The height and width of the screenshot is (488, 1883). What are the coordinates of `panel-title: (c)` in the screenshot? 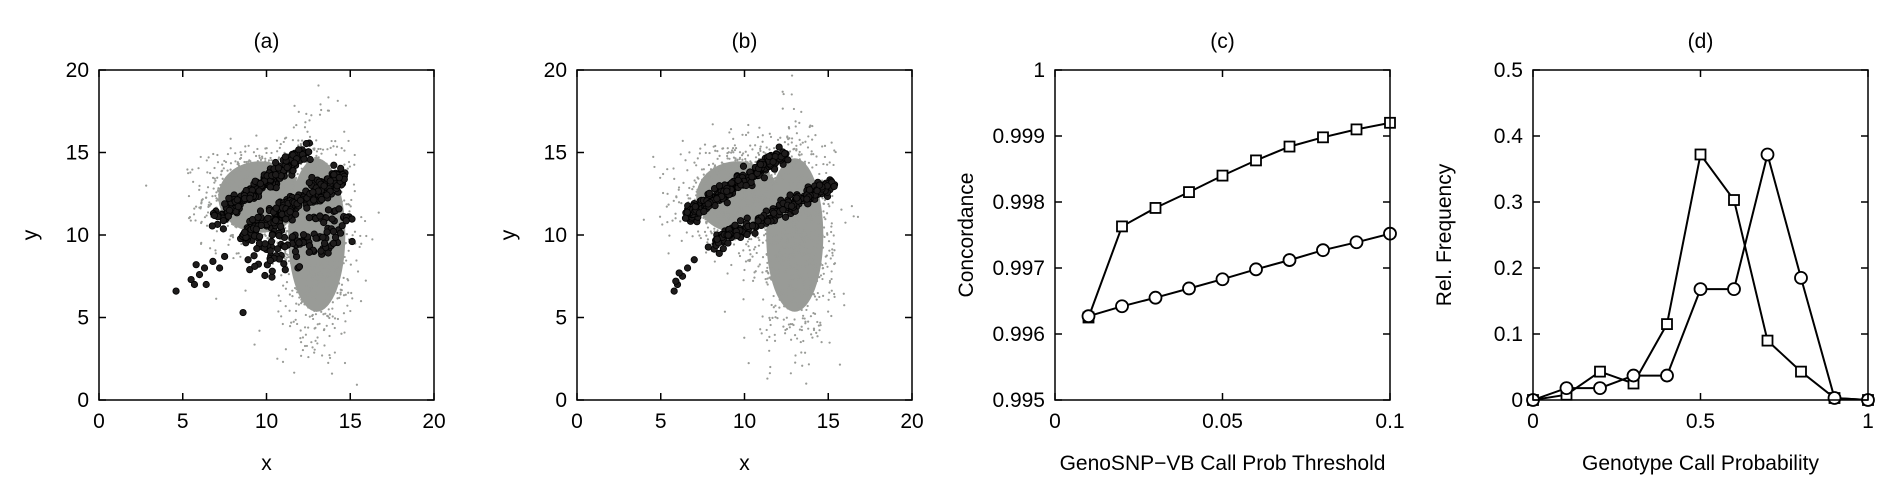 It's located at (1222, 41).